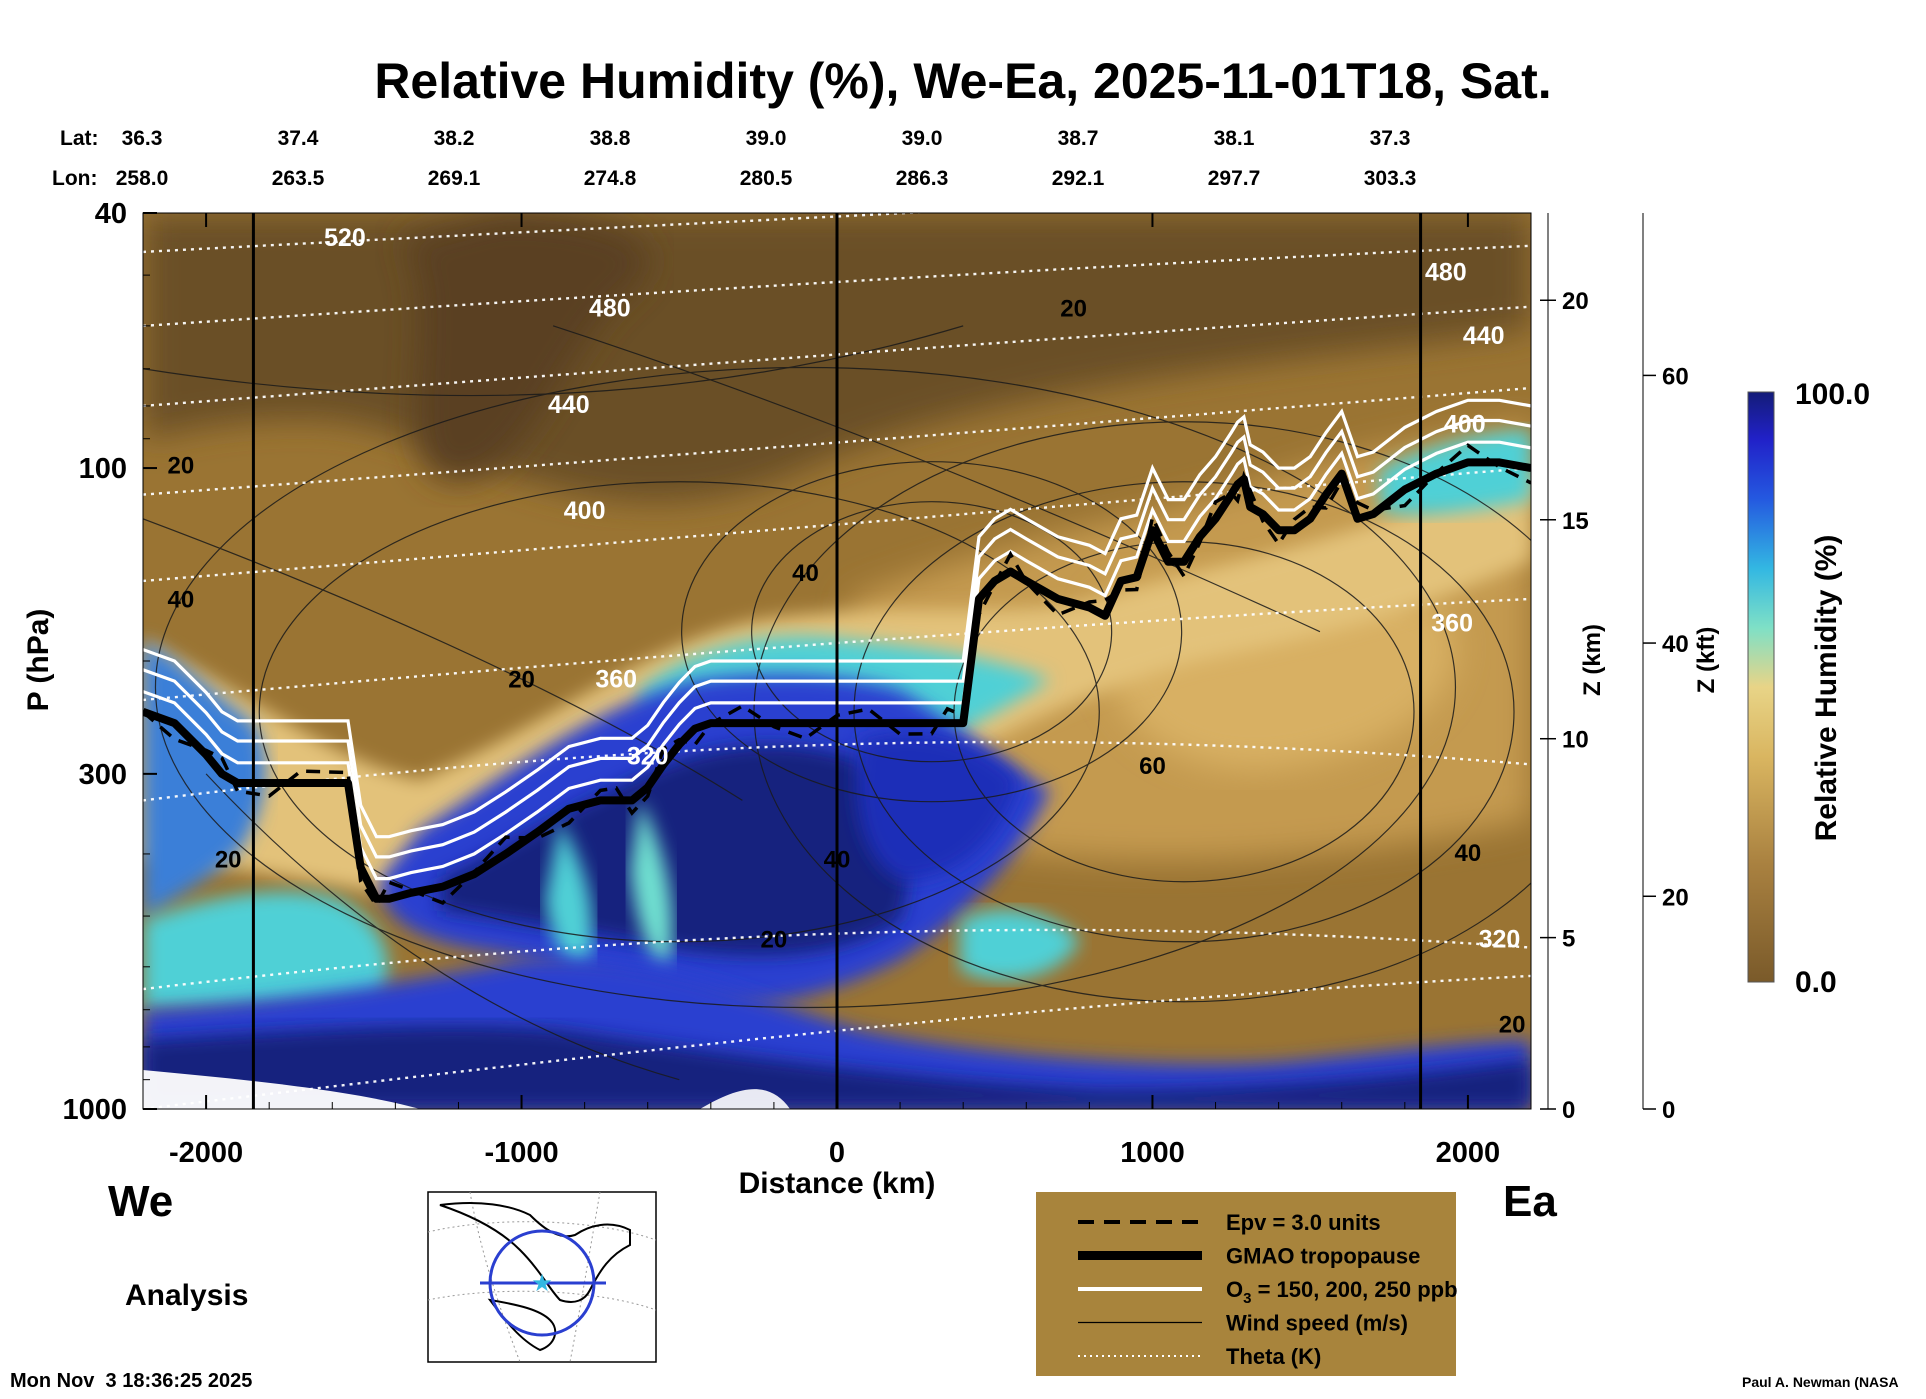 Image resolution: width=1926 pixels, height=1399 pixels. Describe the element at coordinates (94, 1110) in the screenshot. I see `y-tick-label: 1000` at that location.